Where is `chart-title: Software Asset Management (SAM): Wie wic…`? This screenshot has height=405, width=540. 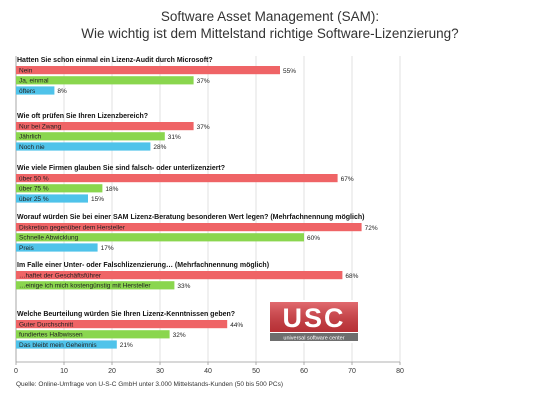
chart-title: Software Asset Management (SAM): Wie wic… is located at coordinates (270, 25).